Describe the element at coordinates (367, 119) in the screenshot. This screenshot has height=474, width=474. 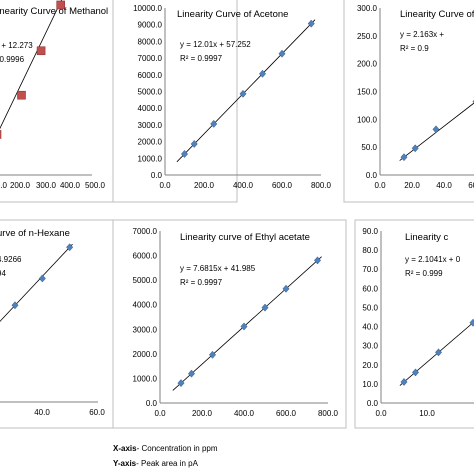
I see `y-tick-label: 100.0` at that location.